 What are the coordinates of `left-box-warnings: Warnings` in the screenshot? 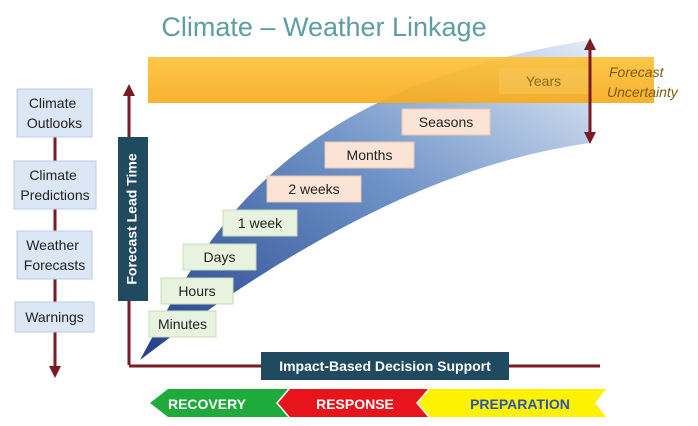 It's located at (54, 317).